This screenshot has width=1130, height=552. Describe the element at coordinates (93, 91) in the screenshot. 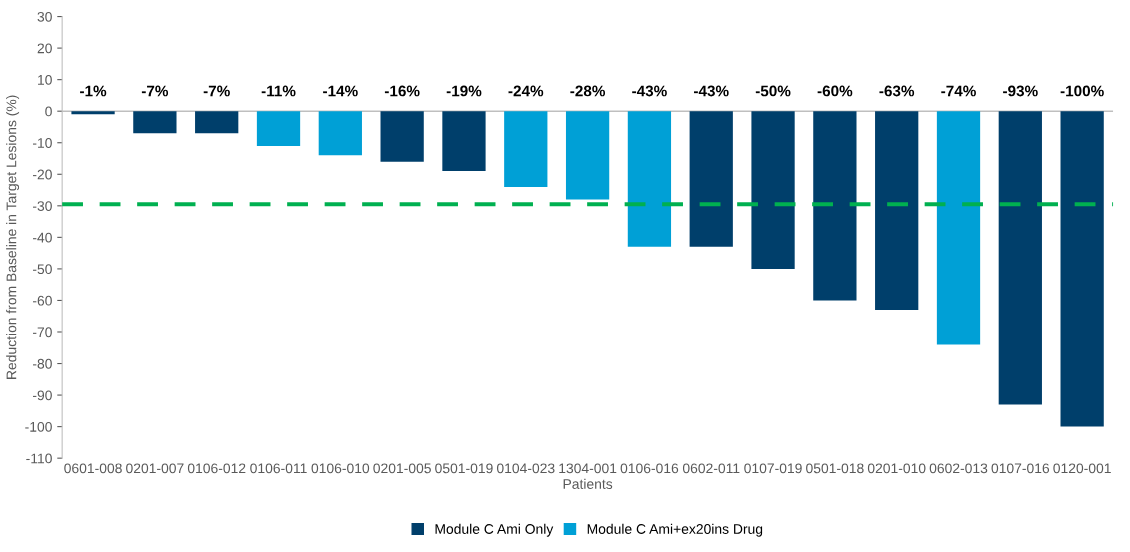

I see `text: -1%` at that location.